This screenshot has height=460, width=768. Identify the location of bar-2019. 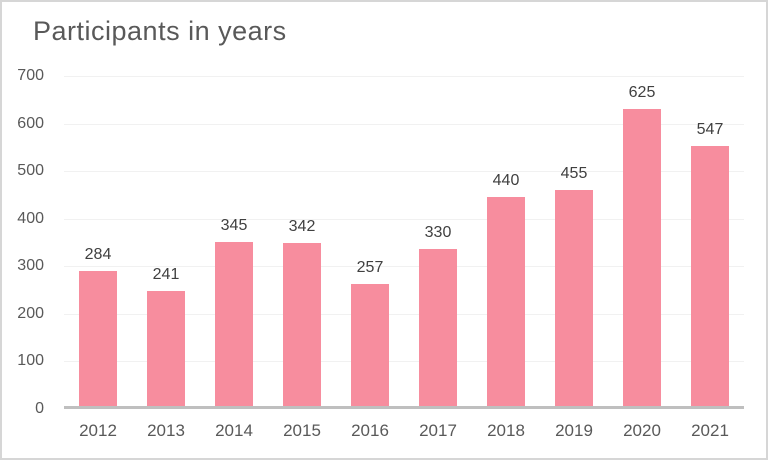
(574, 298).